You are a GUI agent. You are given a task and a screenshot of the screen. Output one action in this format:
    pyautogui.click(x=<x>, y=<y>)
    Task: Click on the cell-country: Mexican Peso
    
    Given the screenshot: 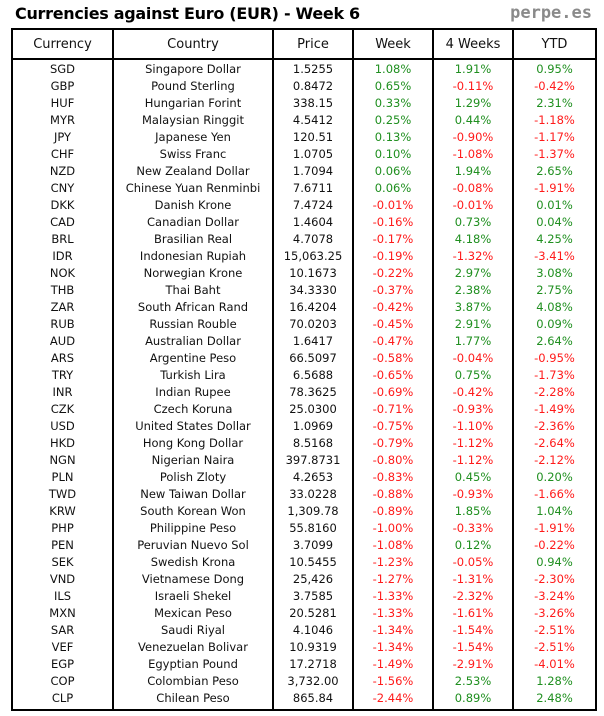 What is the action you would take?
    pyautogui.click(x=193, y=613)
    